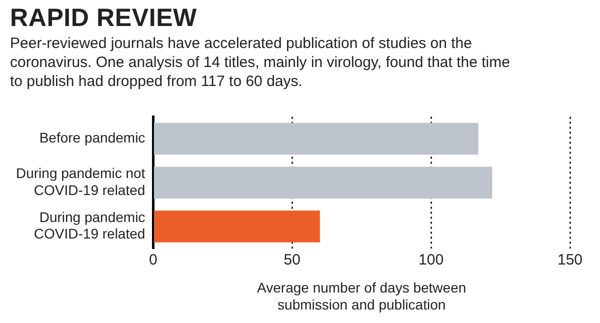 This screenshot has width=600, height=323. Describe the element at coordinates (292, 260) in the screenshot. I see `x-tick-label: 50` at that location.